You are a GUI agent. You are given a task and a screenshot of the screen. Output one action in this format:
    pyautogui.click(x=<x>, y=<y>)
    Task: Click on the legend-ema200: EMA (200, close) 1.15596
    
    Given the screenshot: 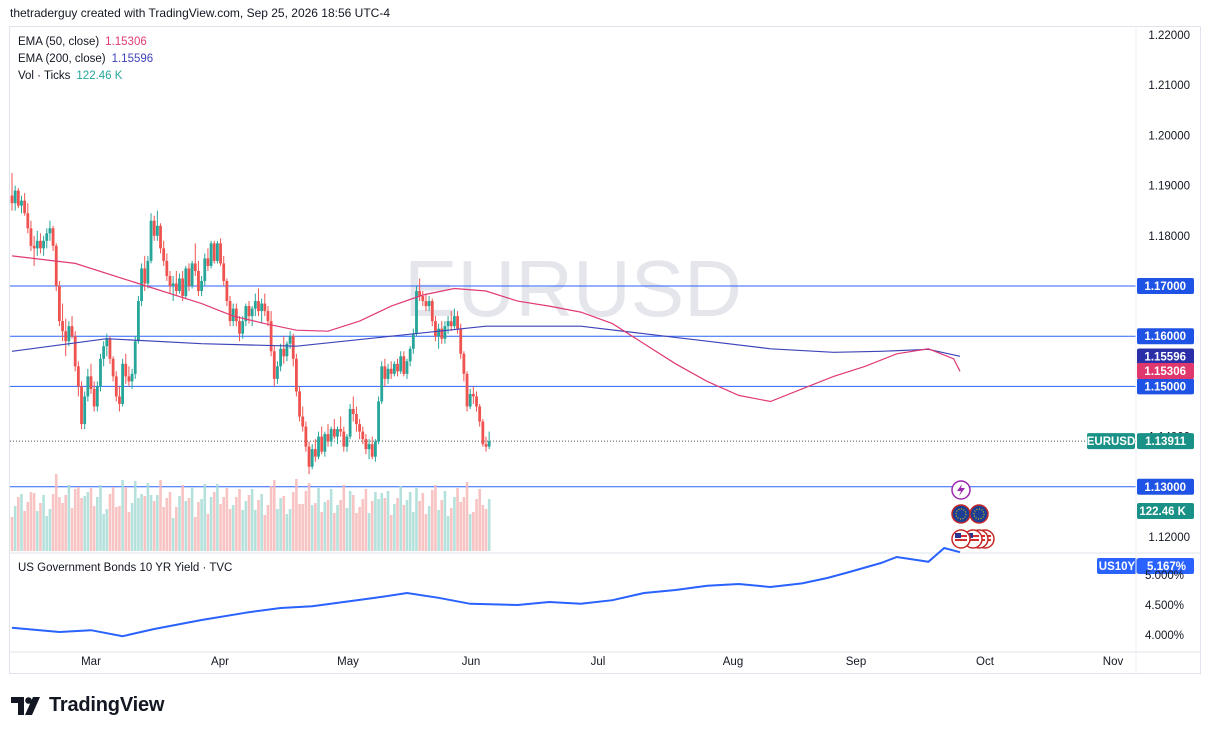 What is the action you would take?
    pyautogui.click(x=85, y=59)
    